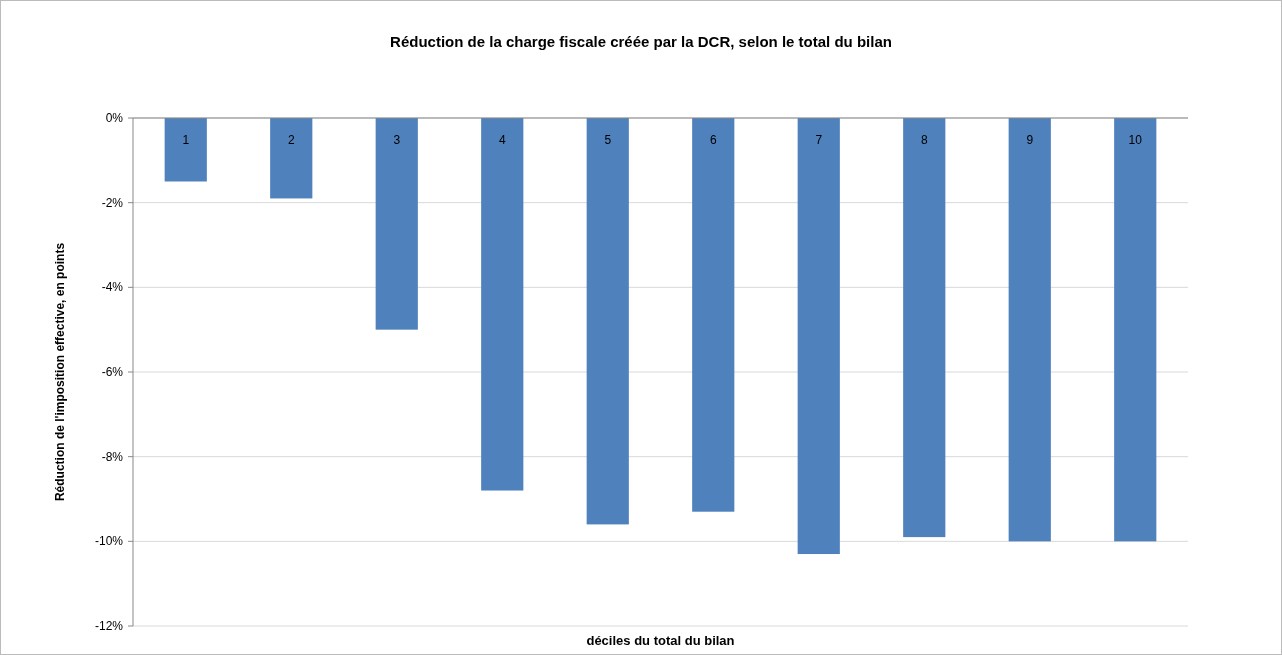 The image size is (1282, 655). What do you see at coordinates (1135, 140) in the screenshot?
I see `x-tick-label: 10` at bounding box center [1135, 140].